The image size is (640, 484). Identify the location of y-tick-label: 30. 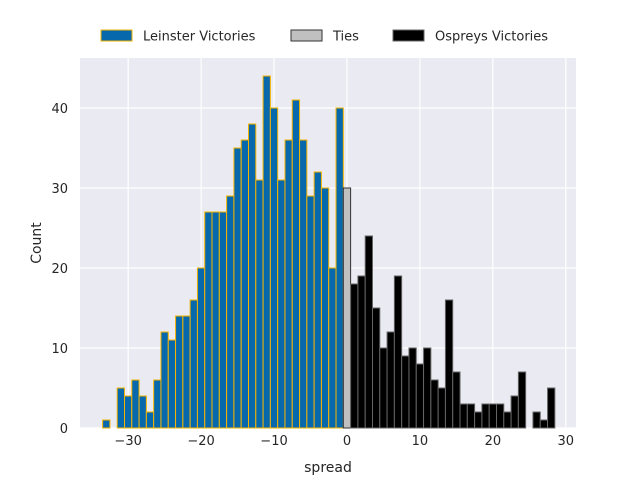
(59, 189).